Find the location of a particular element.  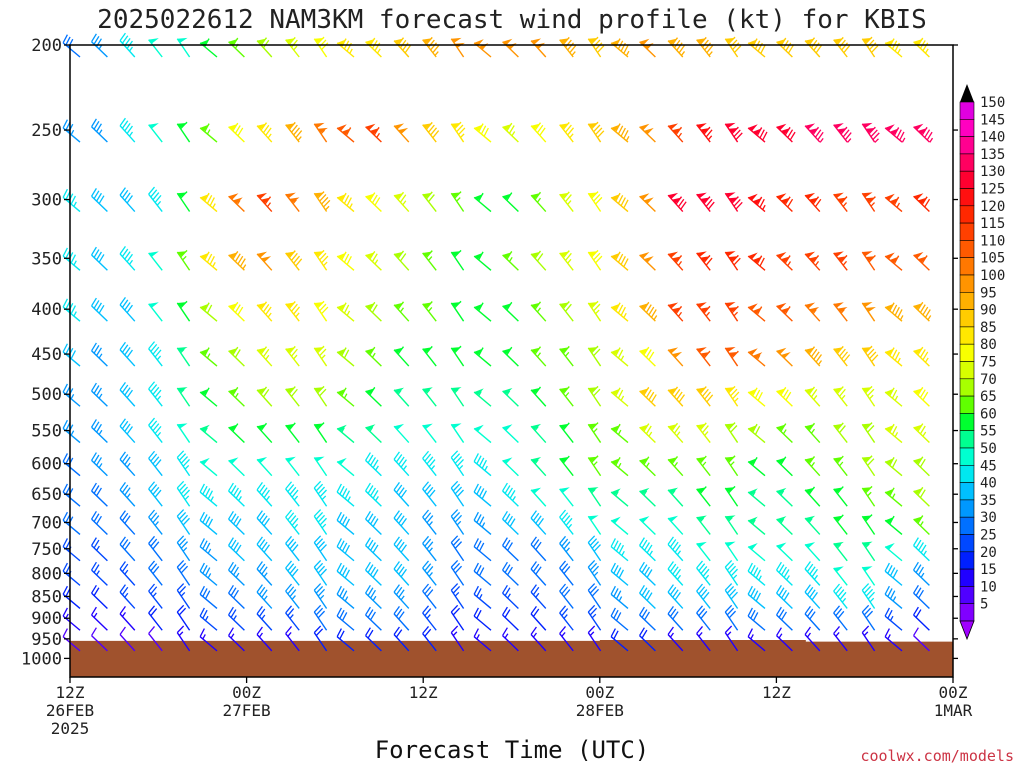

y-tick-label: 250 is located at coordinates (46, 131).